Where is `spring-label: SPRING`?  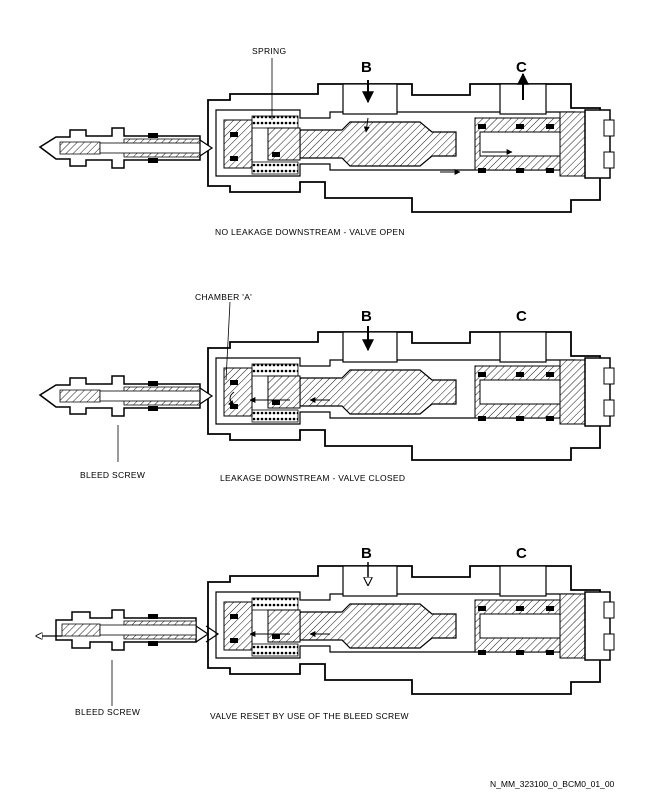 spring-label: SPRING is located at coordinates (269, 51).